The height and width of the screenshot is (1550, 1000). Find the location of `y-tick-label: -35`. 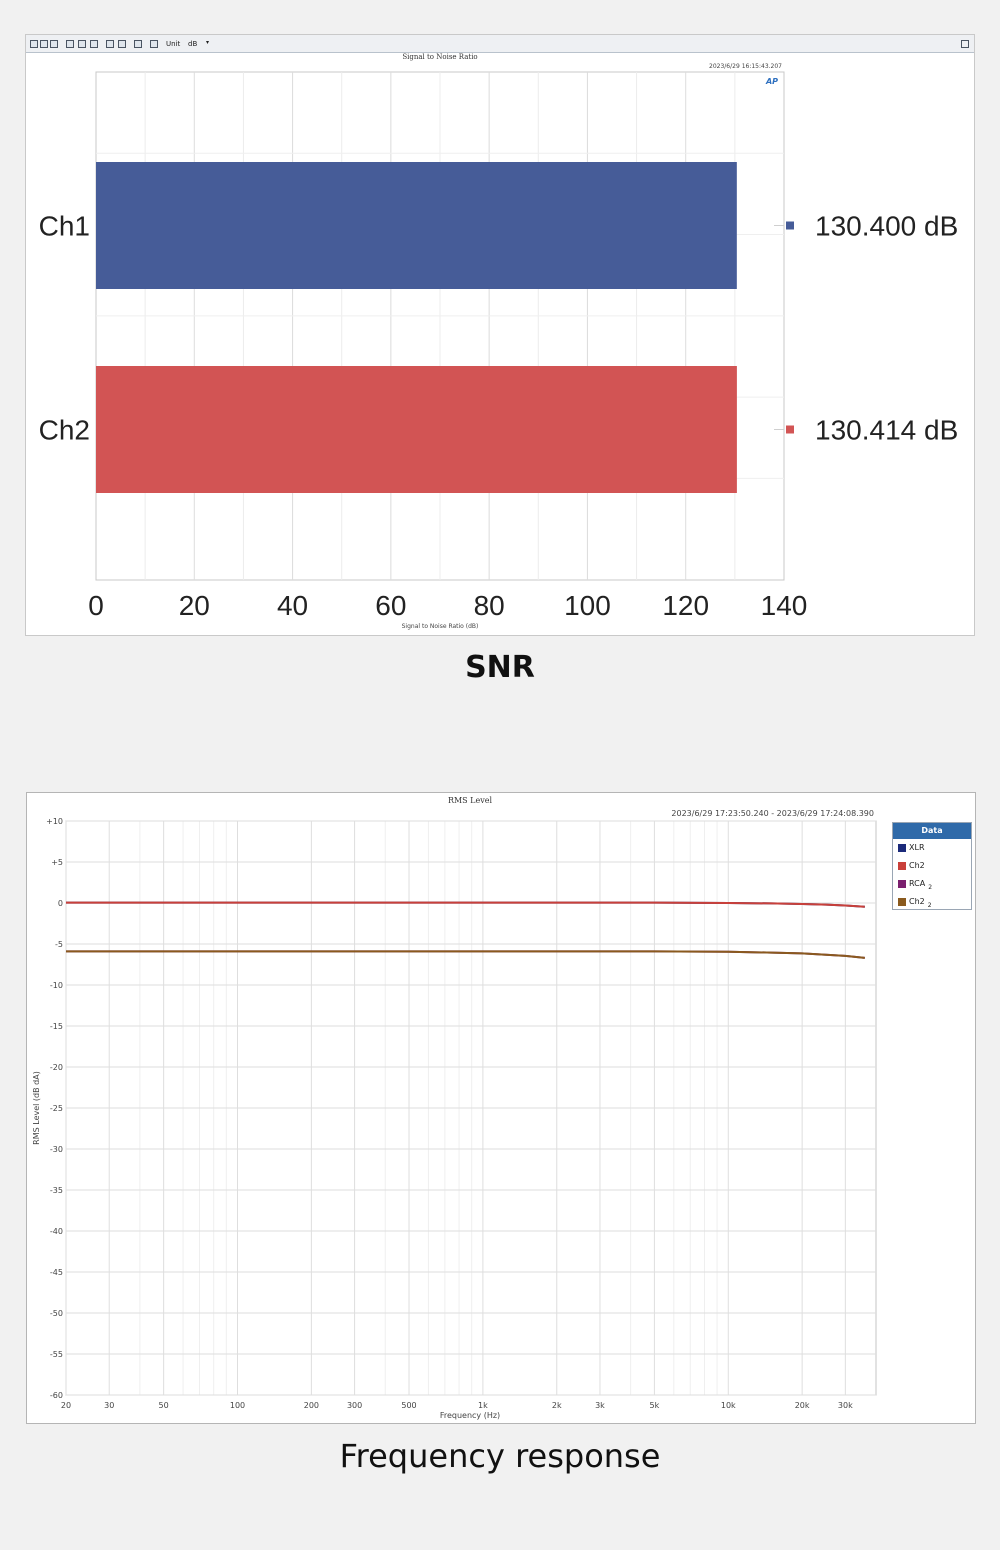

y-tick-label: -35 is located at coordinates (56, 1190).